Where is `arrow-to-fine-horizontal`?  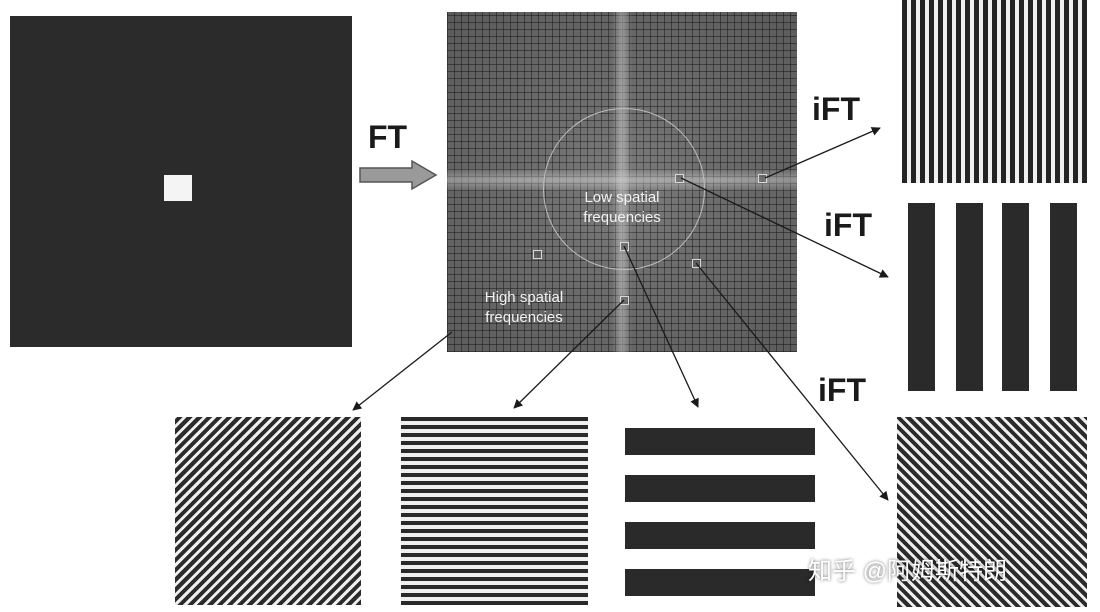 arrow-to-fine-horizontal is located at coordinates (569, 354).